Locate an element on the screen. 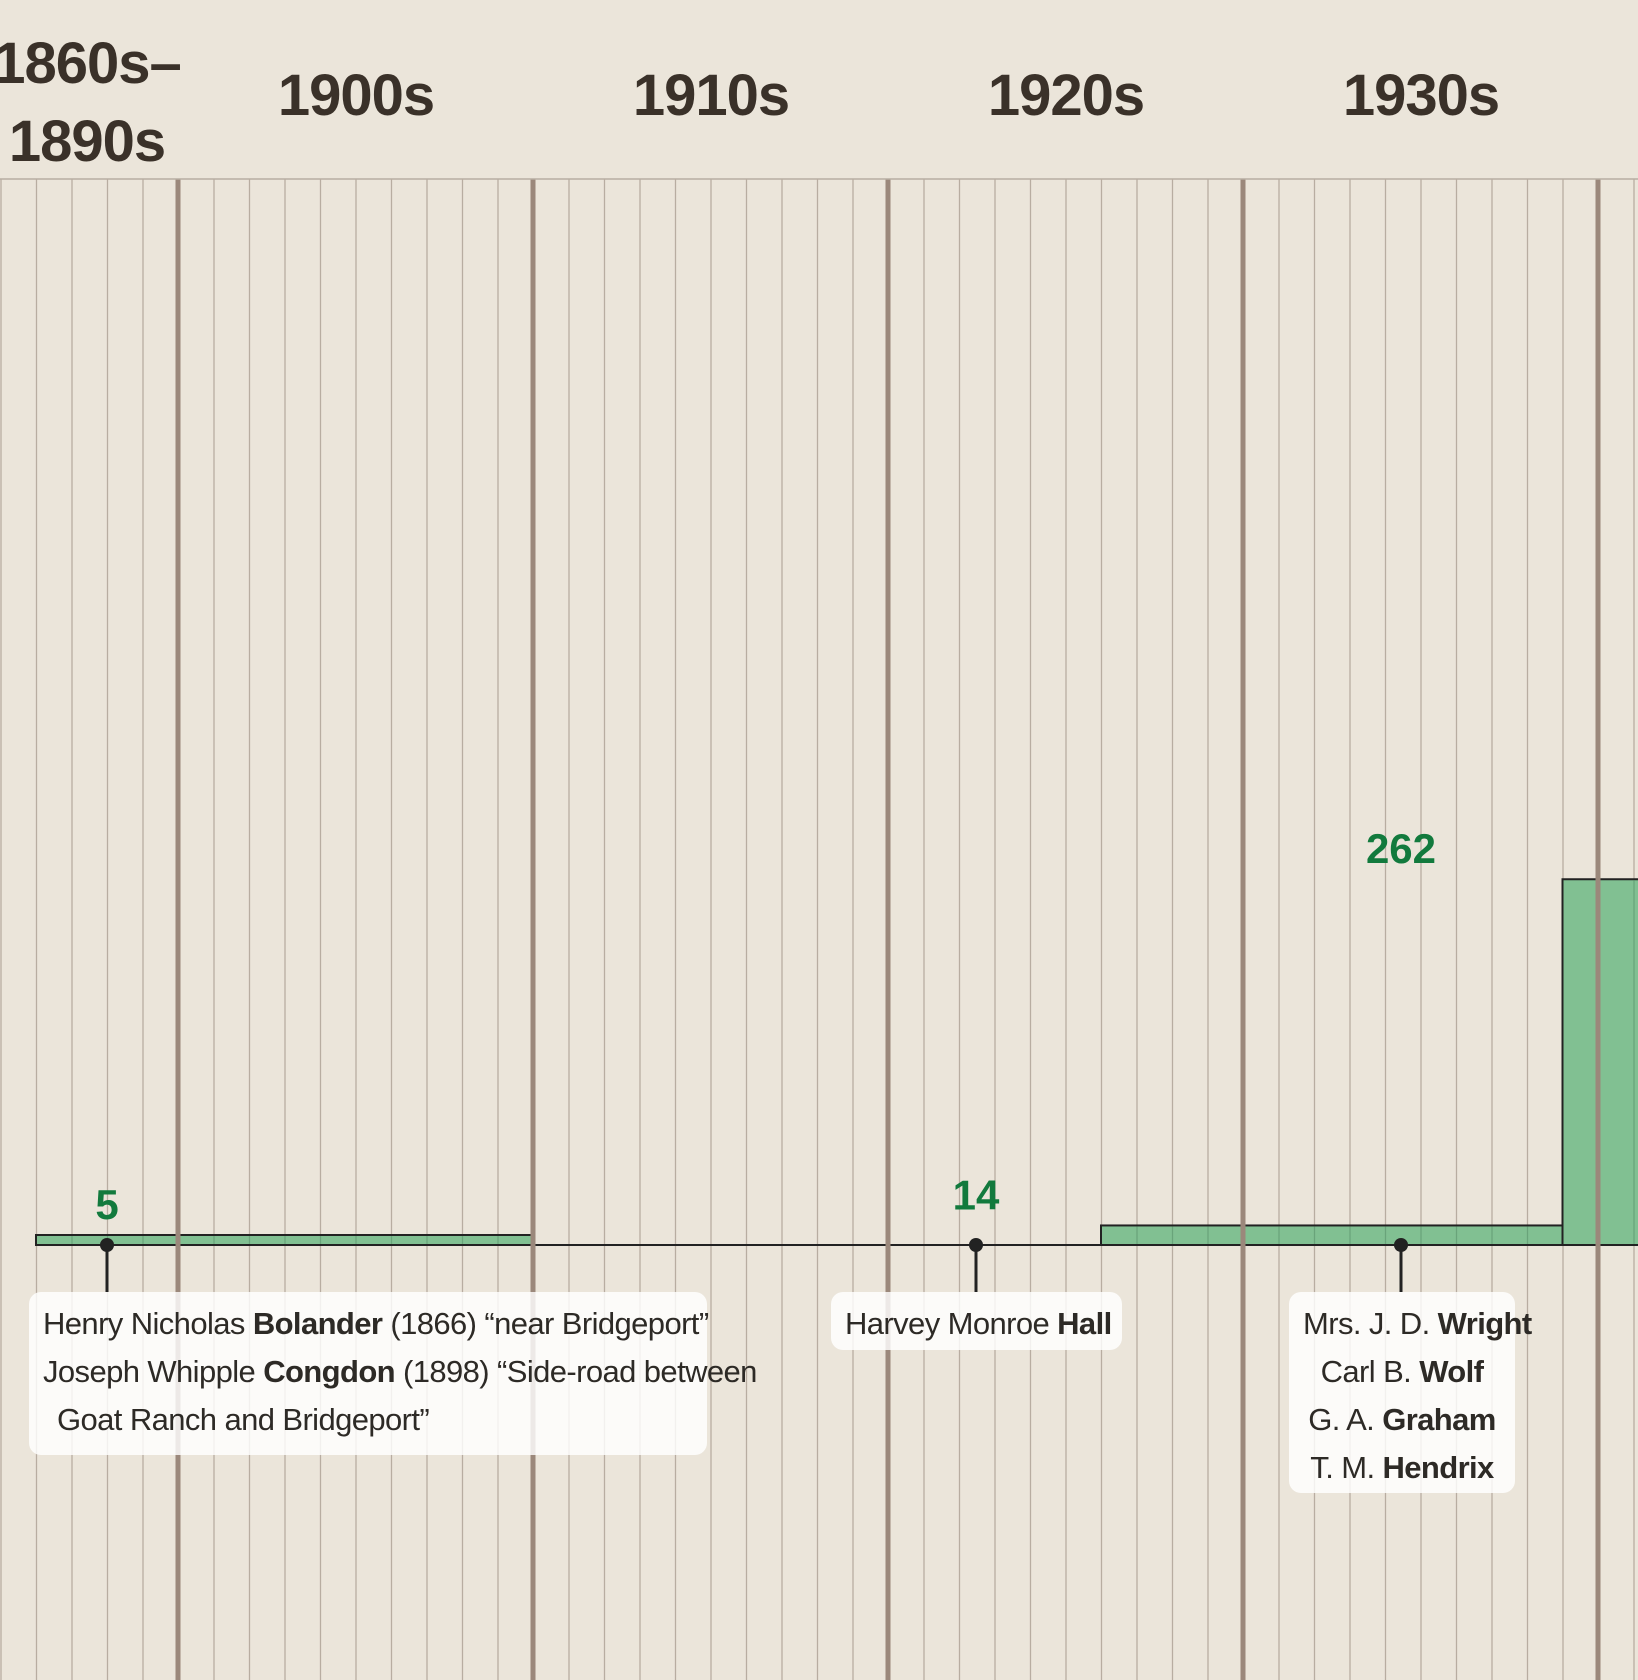 The width and height of the screenshot is (1638, 1680). annotation-text: G. A. is located at coordinates (1345, 1419).